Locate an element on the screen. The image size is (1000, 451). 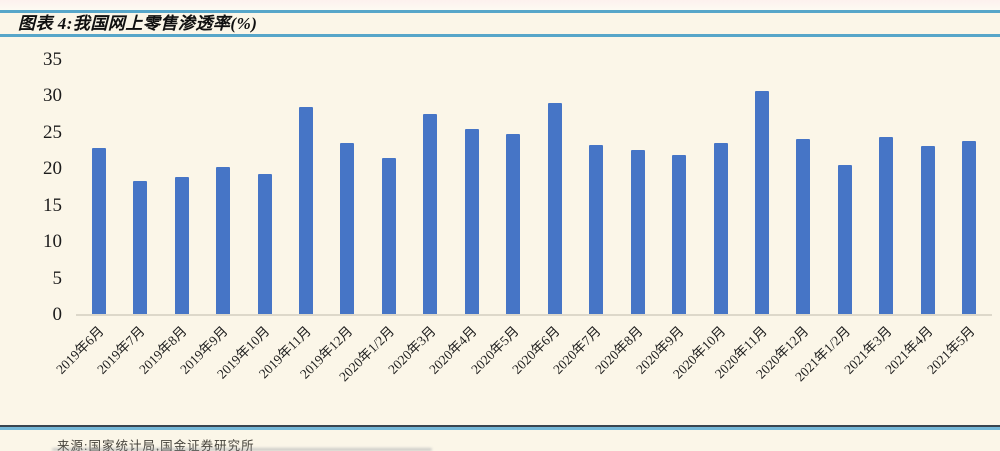
y-tick-label: 15 is located at coordinates (52, 205).